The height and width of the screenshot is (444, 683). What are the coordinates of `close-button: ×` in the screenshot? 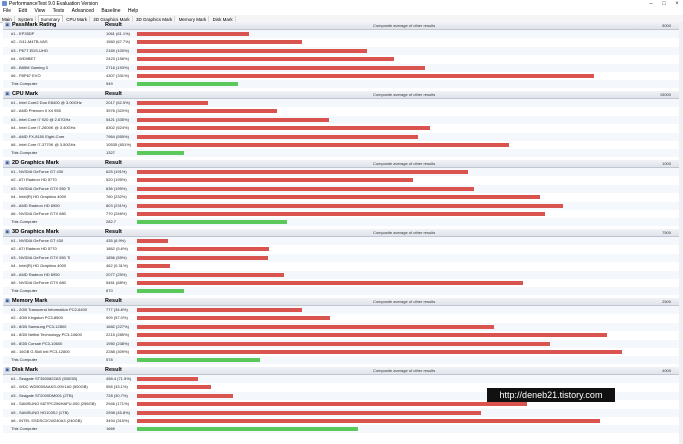 It's located at (677, 4).